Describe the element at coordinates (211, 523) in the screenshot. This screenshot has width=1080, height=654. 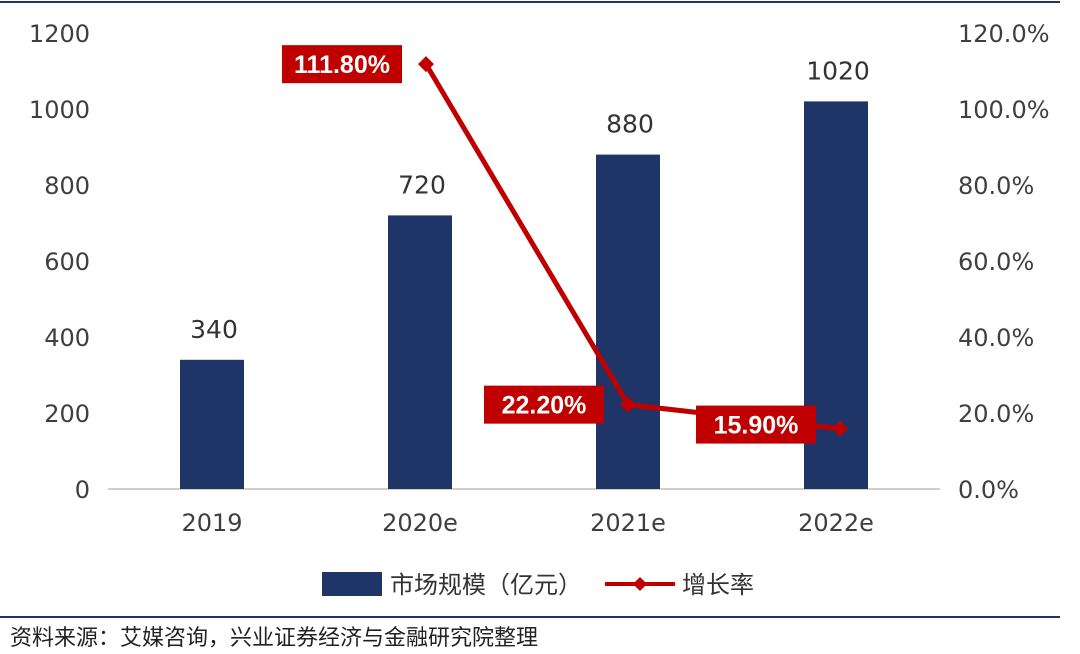
I see `category-label: 2019` at that location.